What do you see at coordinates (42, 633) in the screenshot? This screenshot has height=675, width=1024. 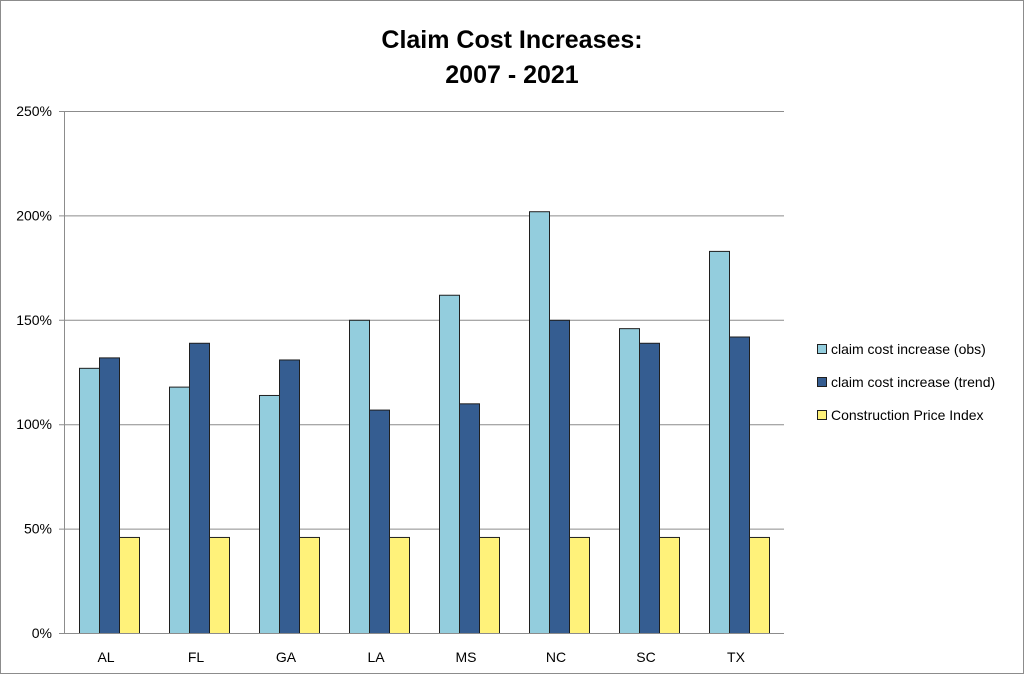 I see `y-tick-label: 0%` at bounding box center [42, 633].